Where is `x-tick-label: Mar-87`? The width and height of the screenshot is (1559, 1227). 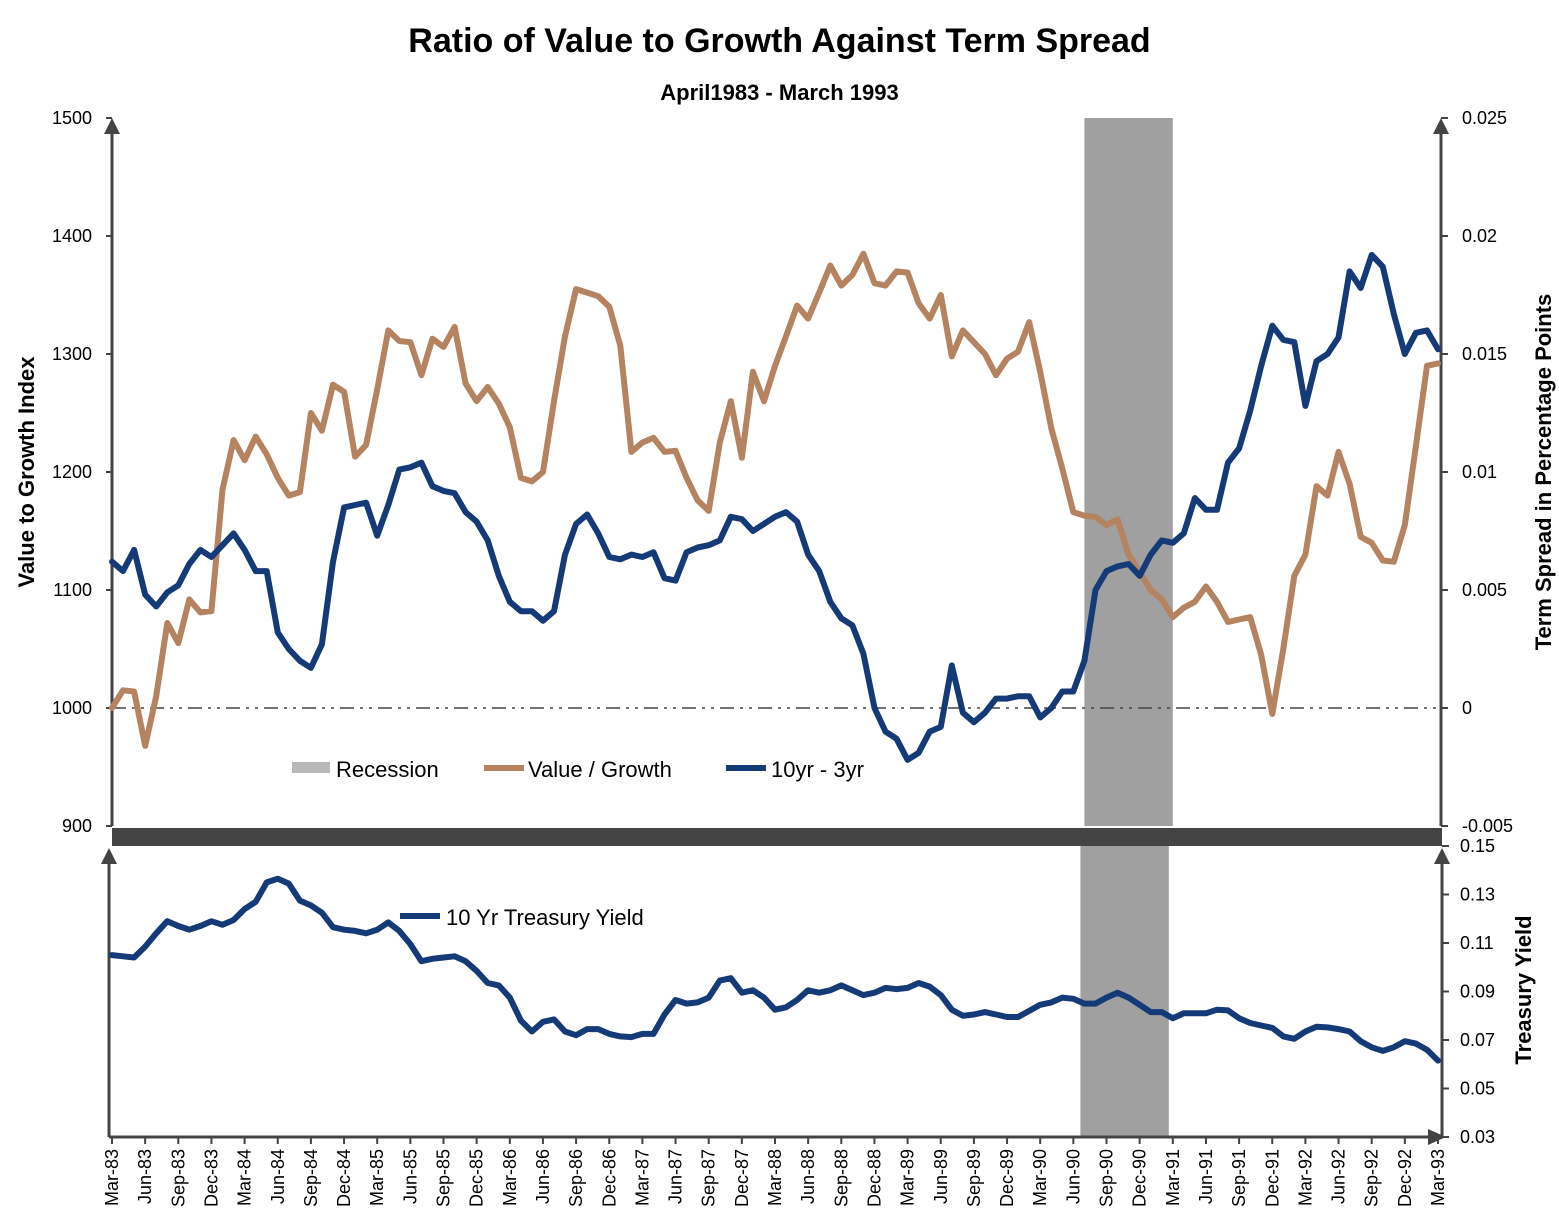 x-tick-label: Mar-87 is located at coordinates (642, 1177).